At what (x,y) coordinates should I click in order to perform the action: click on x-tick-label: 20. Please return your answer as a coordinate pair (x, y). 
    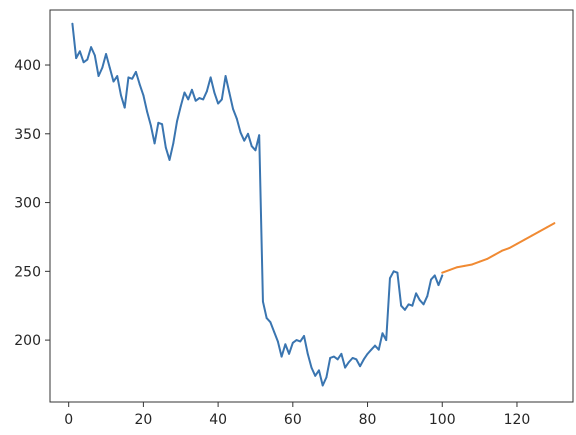
    Looking at the image, I should click on (143, 420).